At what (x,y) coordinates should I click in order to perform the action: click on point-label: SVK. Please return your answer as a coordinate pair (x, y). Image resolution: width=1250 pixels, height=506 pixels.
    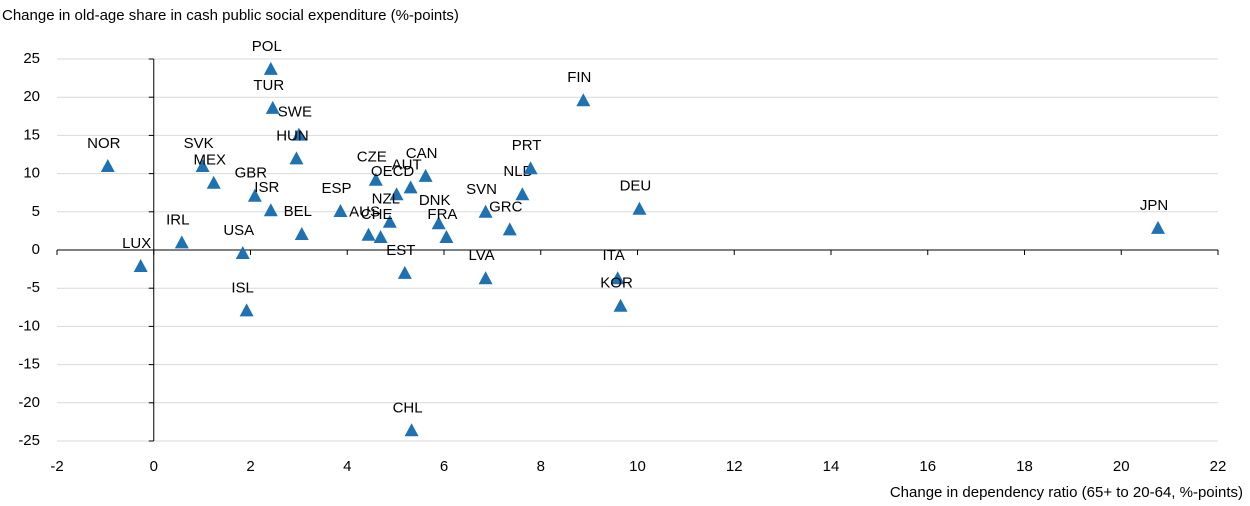
    Looking at the image, I should click on (199, 143).